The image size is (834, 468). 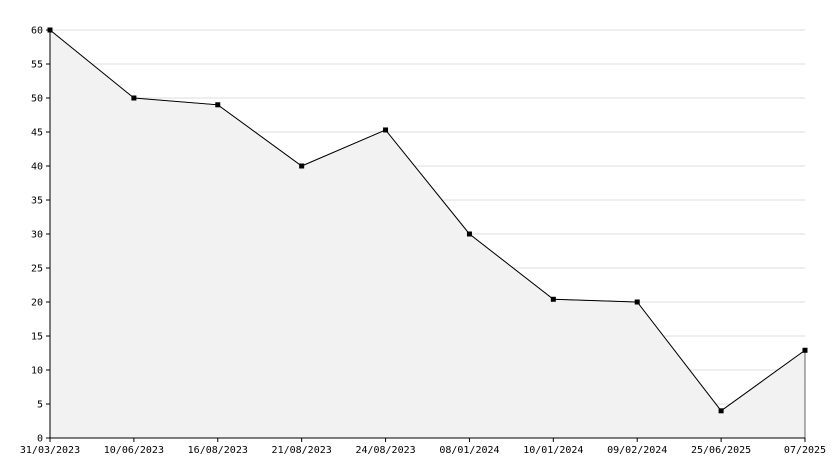 What do you see at coordinates (37, 99) in the screenshot?
I see `y-tick-label: 50` at bounding box center [37, 99].